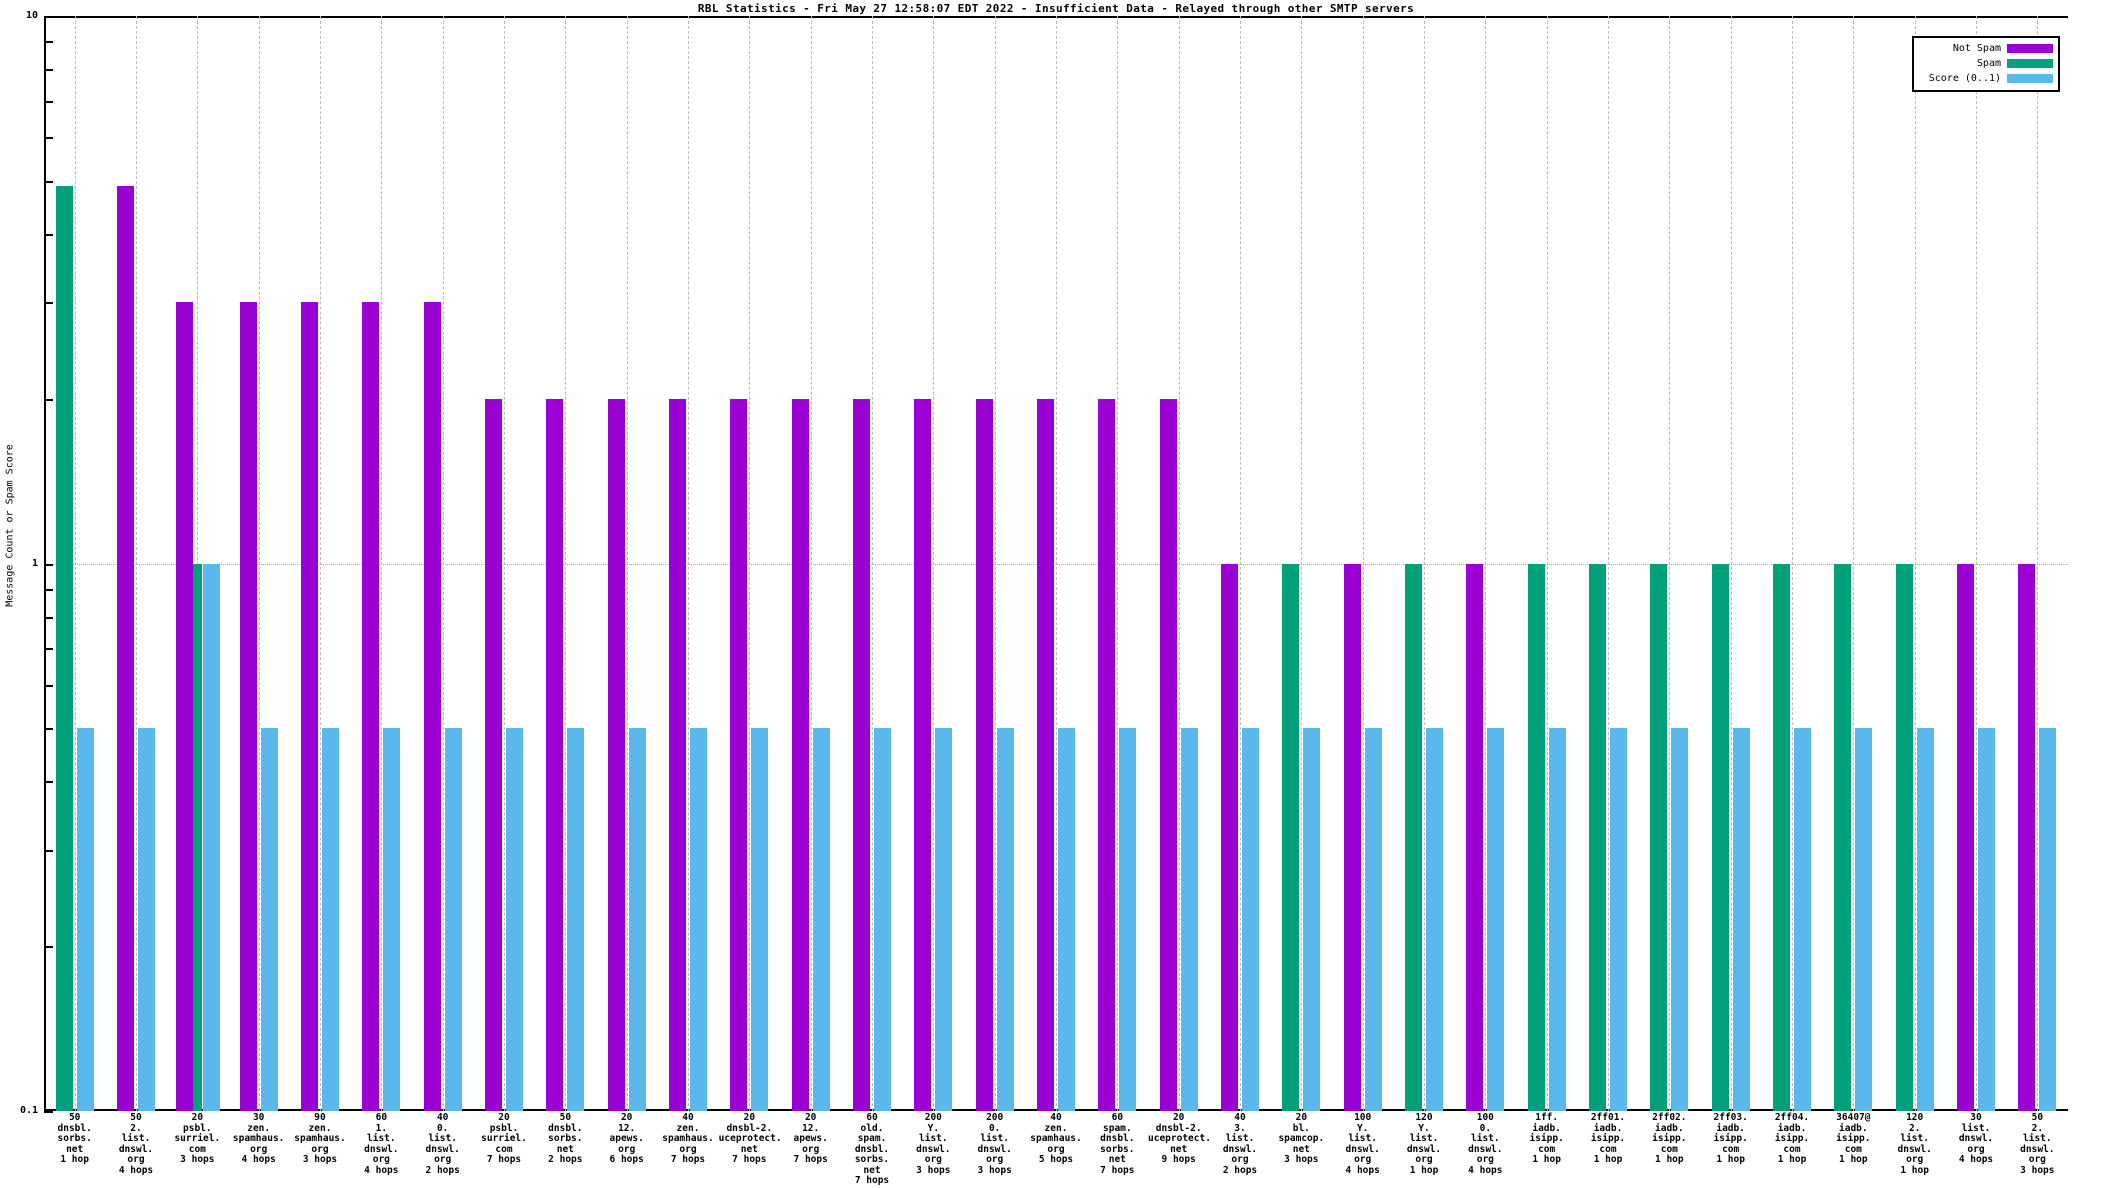 The height and width of the screenshot is (1188, 2112). What do you see at coordinates (10, 525) in the screenshot?
I see `y-axis-label: Message Count or Spam Score` at bounding box center [10, 525].